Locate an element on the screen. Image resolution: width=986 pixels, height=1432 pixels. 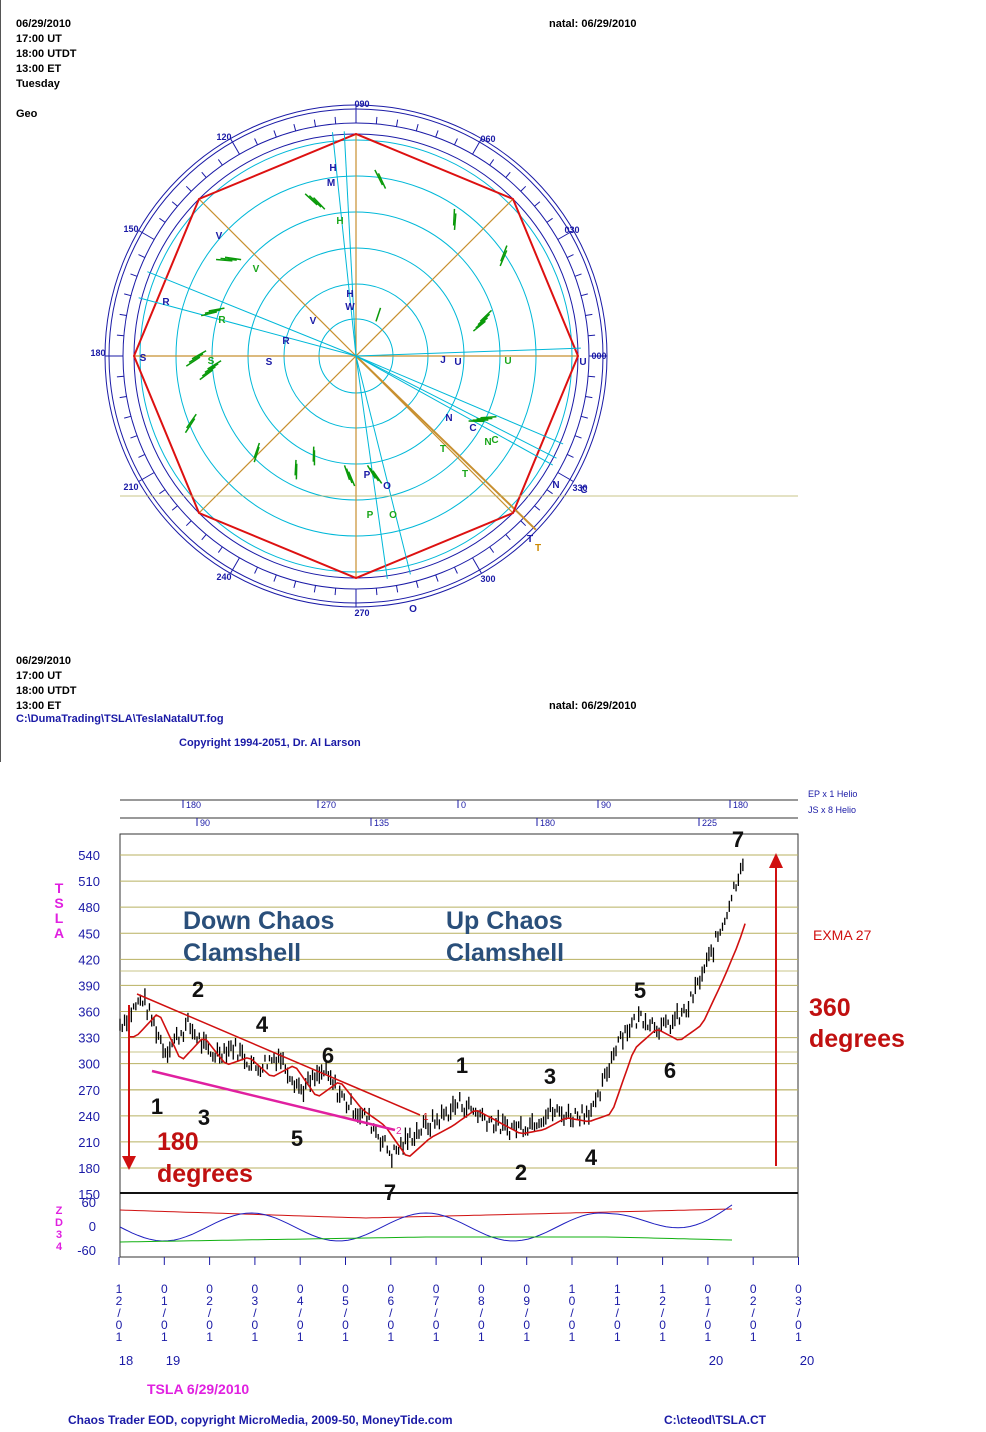
osc-tick-label: 60 is located at coordinates (89, 1202).